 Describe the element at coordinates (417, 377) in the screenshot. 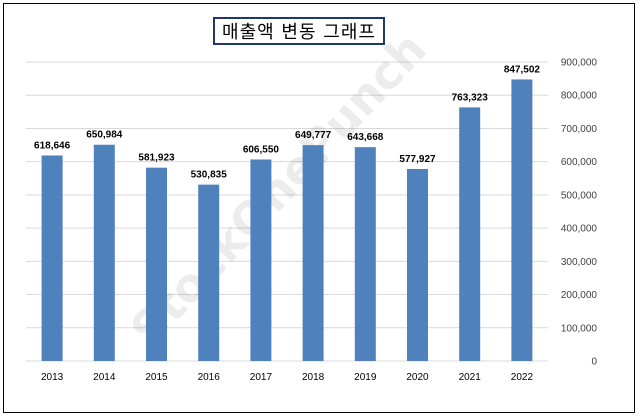

I see `x-tick-label: 2020` at that location.